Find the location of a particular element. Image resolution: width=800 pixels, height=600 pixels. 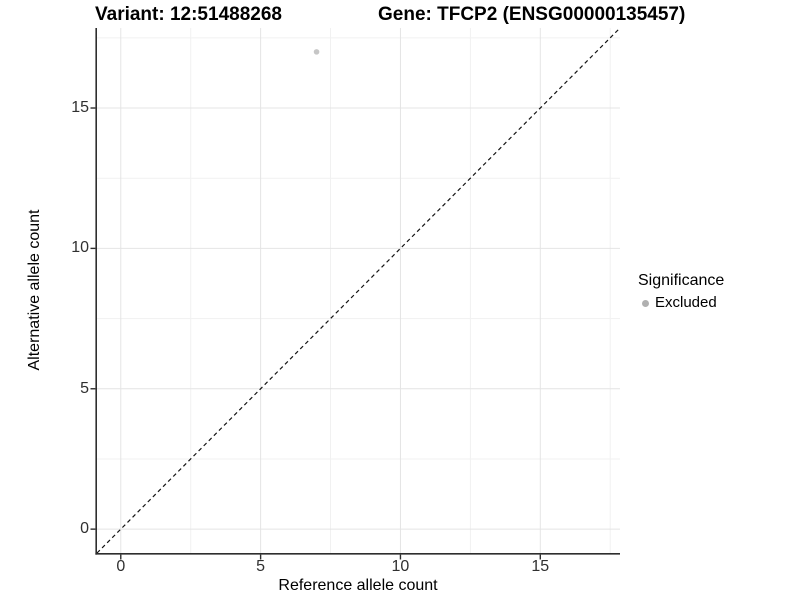

y-tick-label: 5 is located at coordinates (84, 388).